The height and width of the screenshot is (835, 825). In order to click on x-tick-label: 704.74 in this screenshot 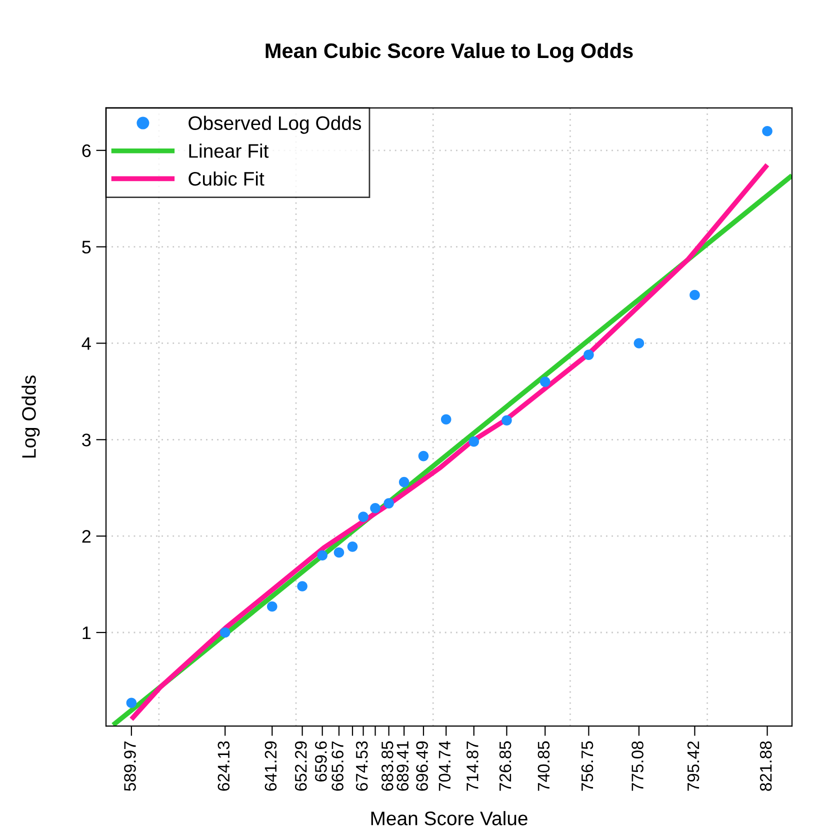, I will do `click(444, 766)`.